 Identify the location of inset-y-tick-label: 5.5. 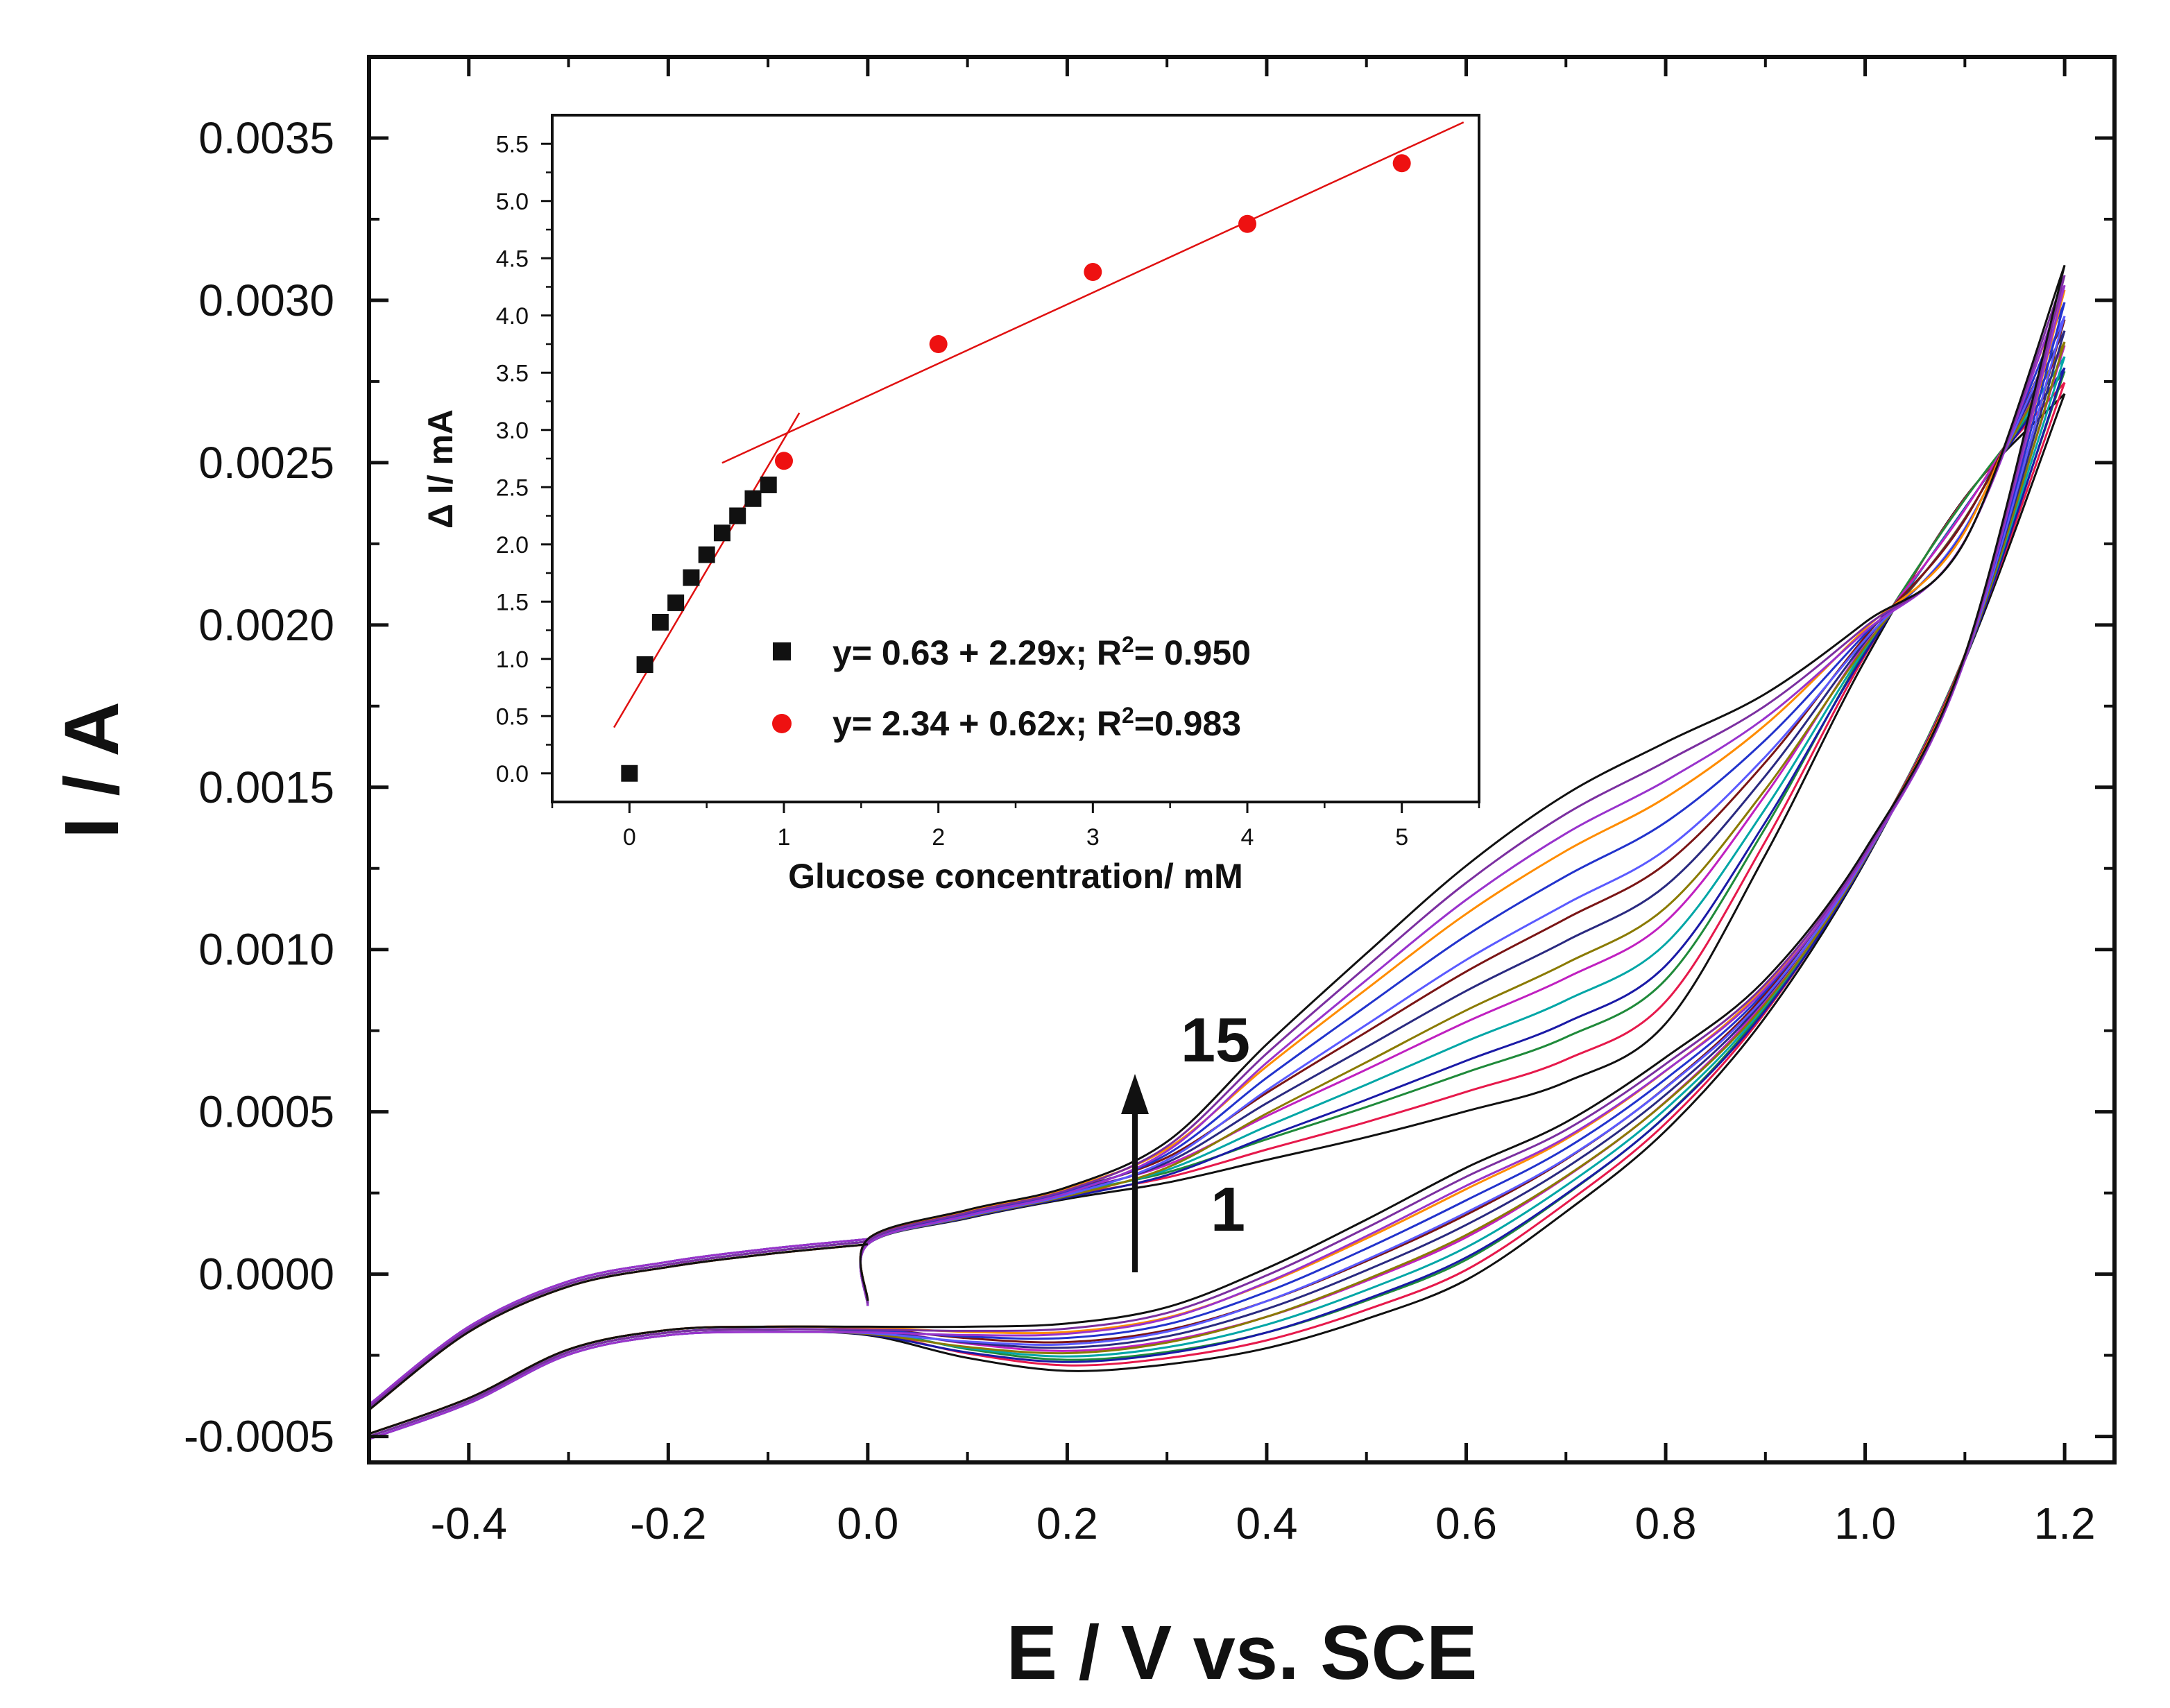
(512, 144).